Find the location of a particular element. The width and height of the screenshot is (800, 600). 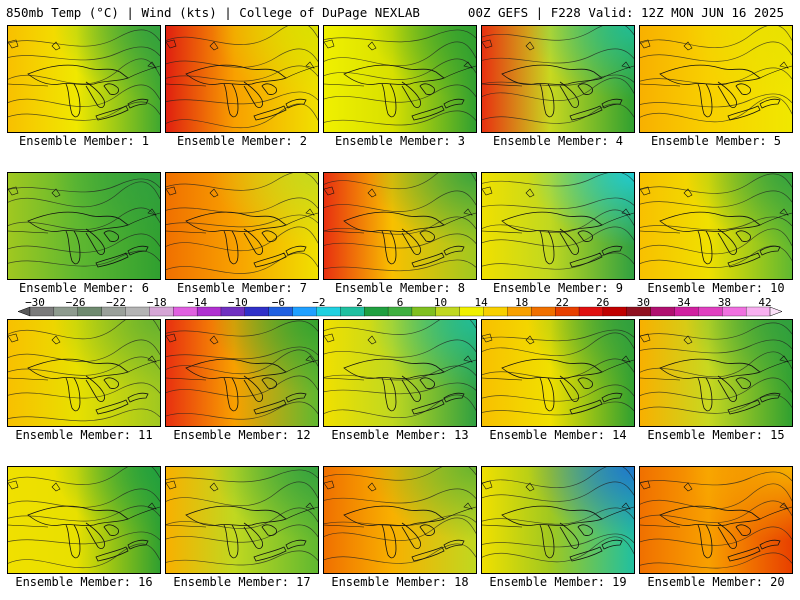

colorbar-tick-label: −2 is located at coordinates (319, 302).